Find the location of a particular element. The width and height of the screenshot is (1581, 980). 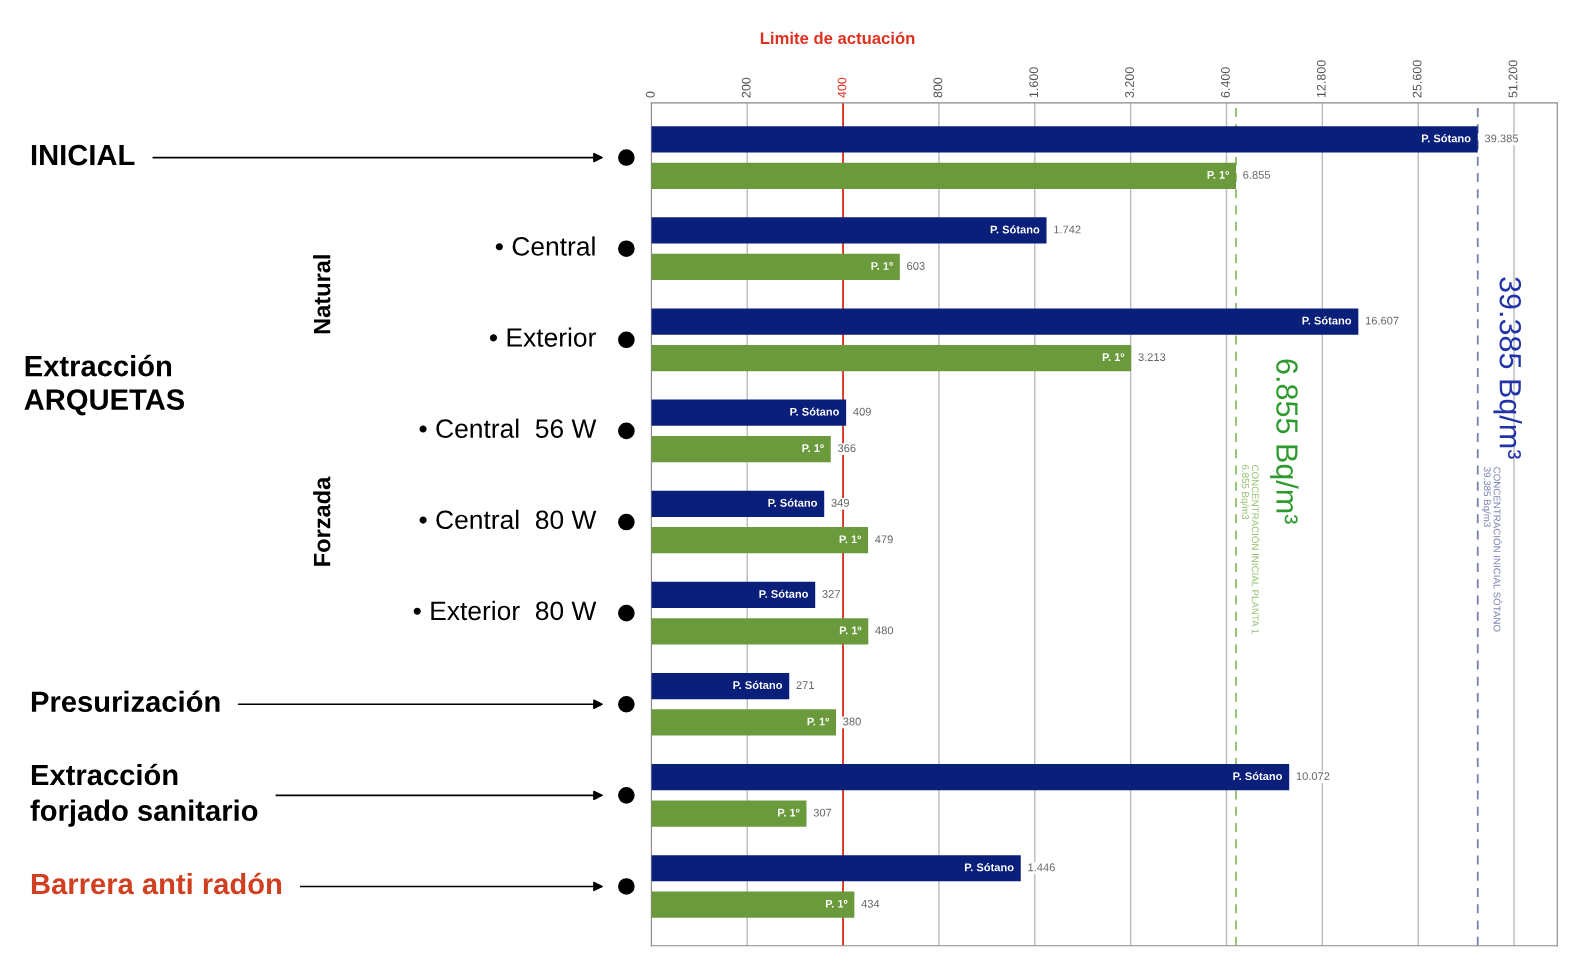

x-tick-label: 3.200 is located at coordinates (1129, 82).